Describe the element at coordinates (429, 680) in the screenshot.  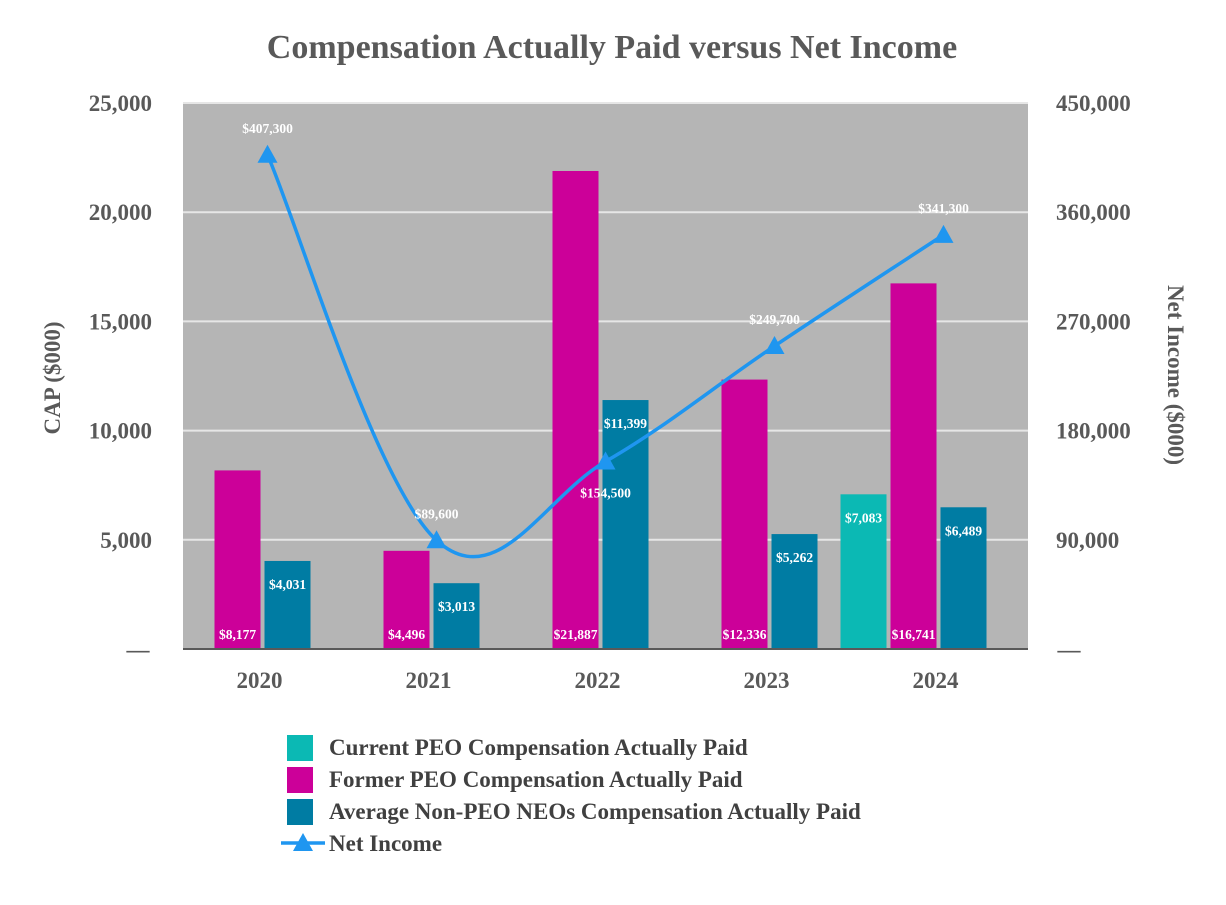
I see `x-tick-label: 2021` at that location.